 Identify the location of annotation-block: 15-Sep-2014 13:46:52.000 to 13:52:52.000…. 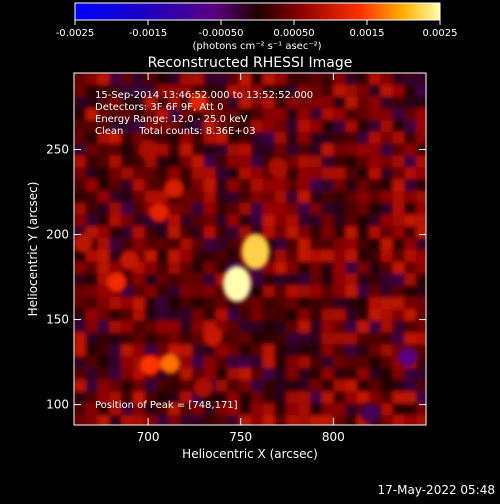
(204, 113).